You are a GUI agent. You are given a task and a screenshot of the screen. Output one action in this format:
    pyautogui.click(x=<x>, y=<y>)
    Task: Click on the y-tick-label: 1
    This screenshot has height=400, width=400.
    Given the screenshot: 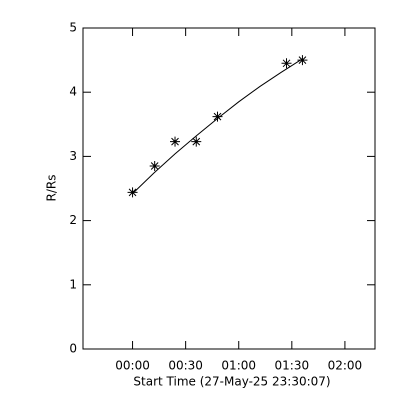 What is the action you would take?
    pyautogui.click(x=73, y=284)
    